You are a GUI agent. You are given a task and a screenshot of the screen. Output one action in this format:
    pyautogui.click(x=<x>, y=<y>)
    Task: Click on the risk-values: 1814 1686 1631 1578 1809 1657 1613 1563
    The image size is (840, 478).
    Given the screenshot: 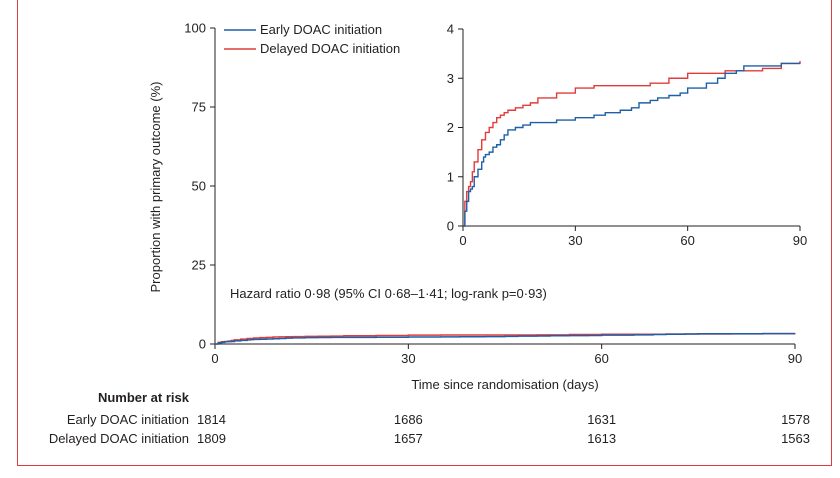 What is the action you would take?
    pyautogui.click(x=503, y=429)
    